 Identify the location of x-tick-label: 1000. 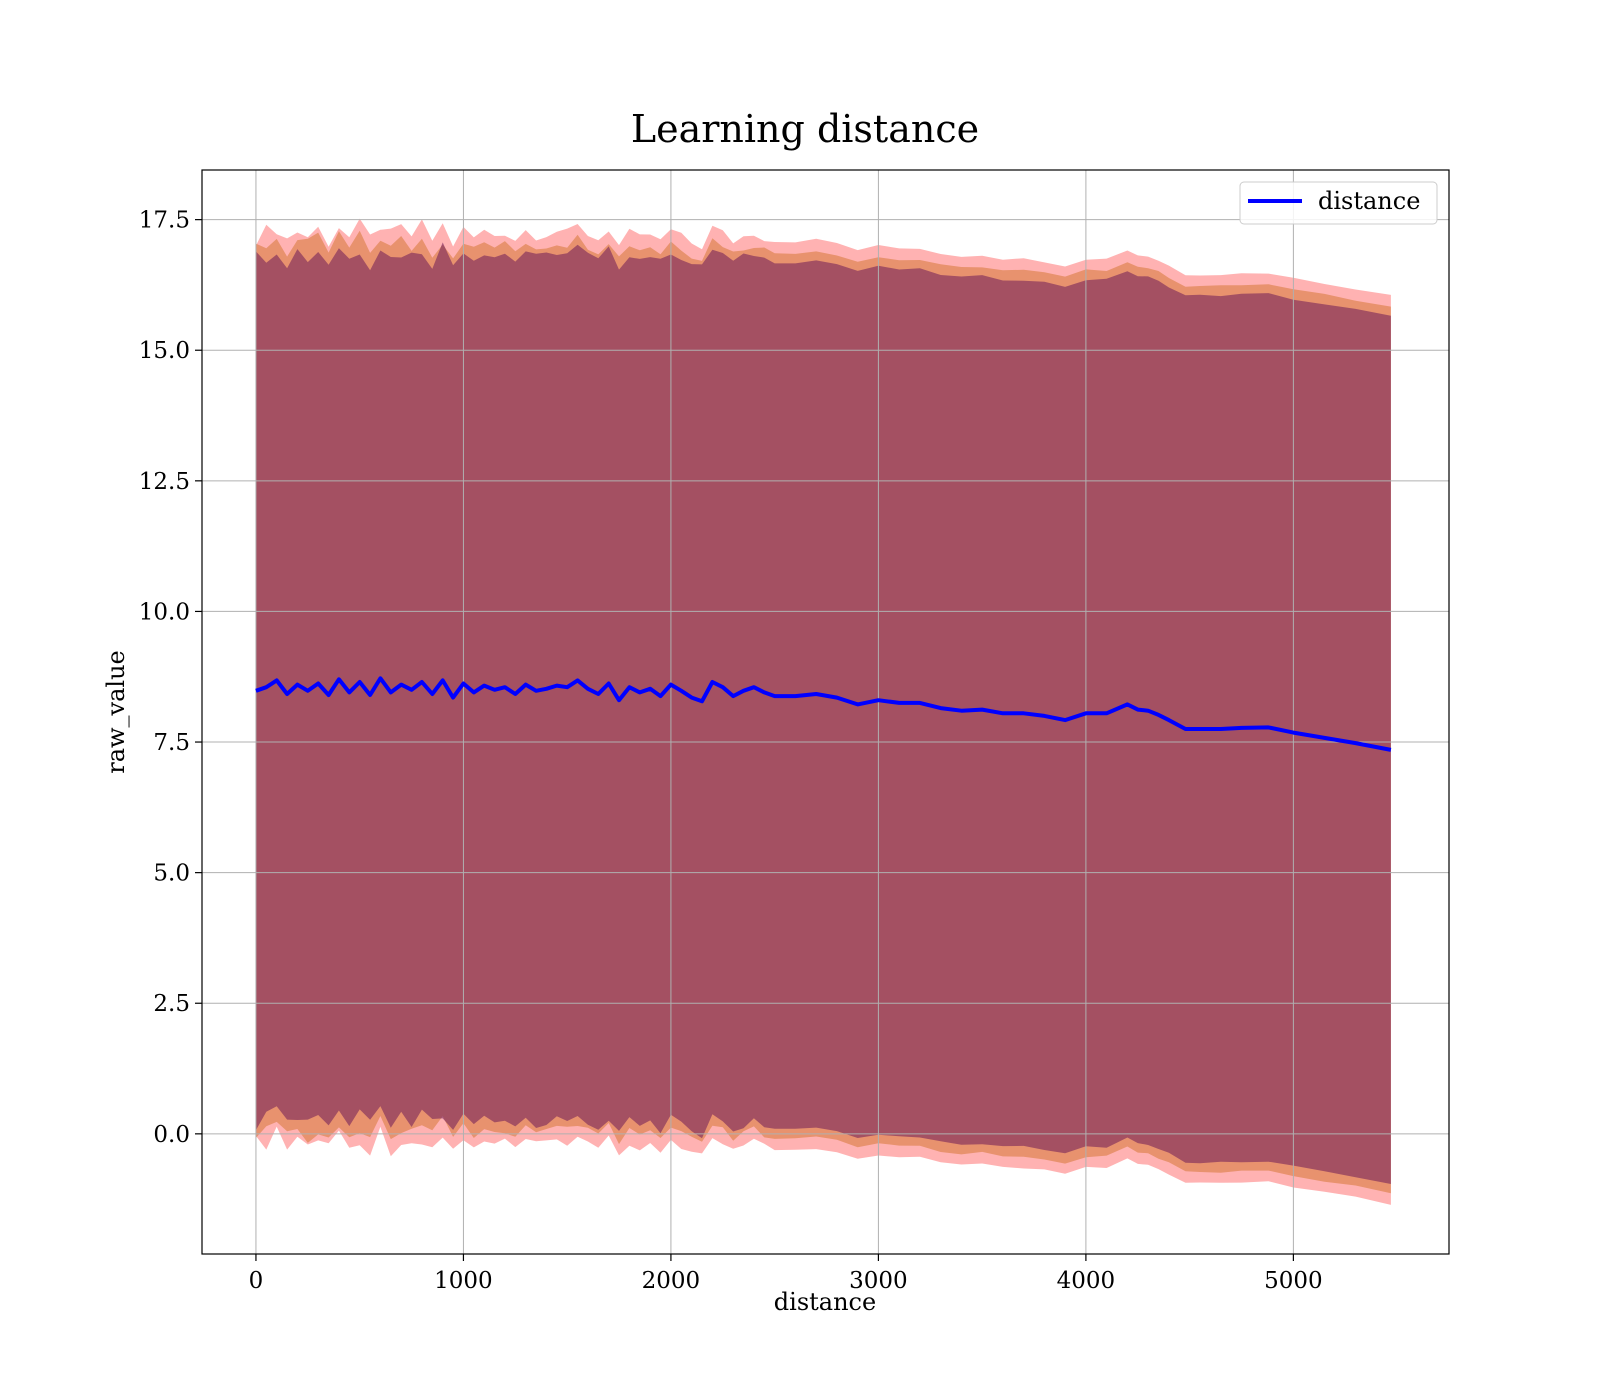
(463, 1281).